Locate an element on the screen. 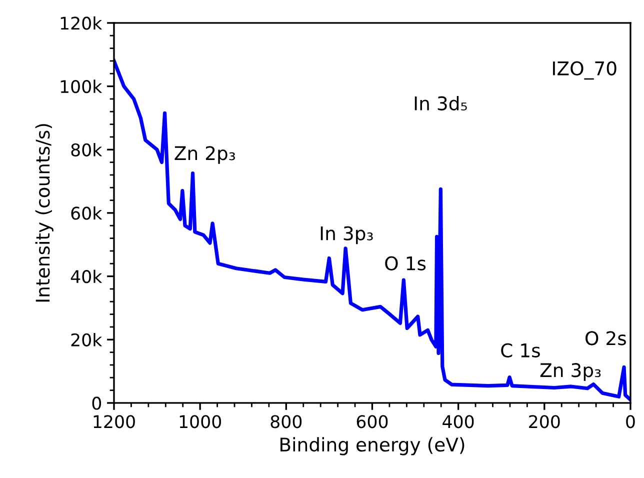 The width and height of the screenshot is (644, 478). y-tick-label: 100k is located at coordinates (81, 87).